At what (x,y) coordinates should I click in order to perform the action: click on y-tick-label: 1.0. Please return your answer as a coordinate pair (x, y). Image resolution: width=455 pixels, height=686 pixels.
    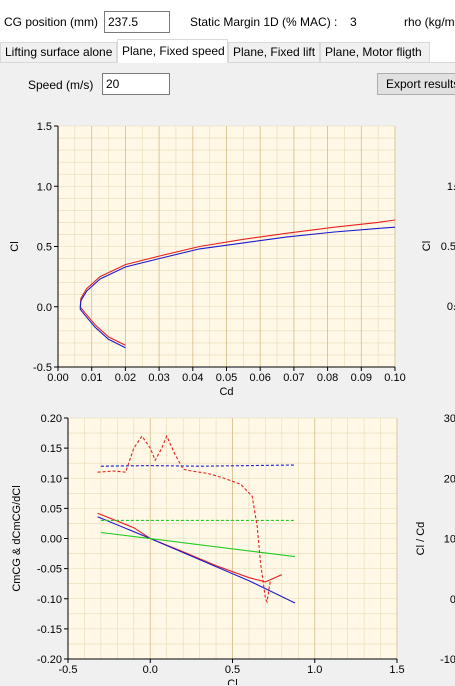
    Looking at the image, I should click on (44, 187).